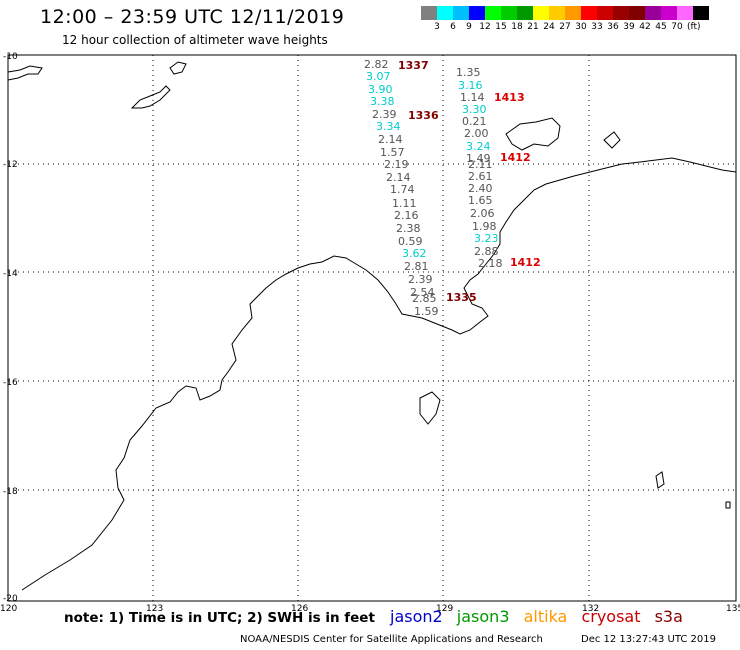  I want to click on lon-label: 132, so click(590, 609).